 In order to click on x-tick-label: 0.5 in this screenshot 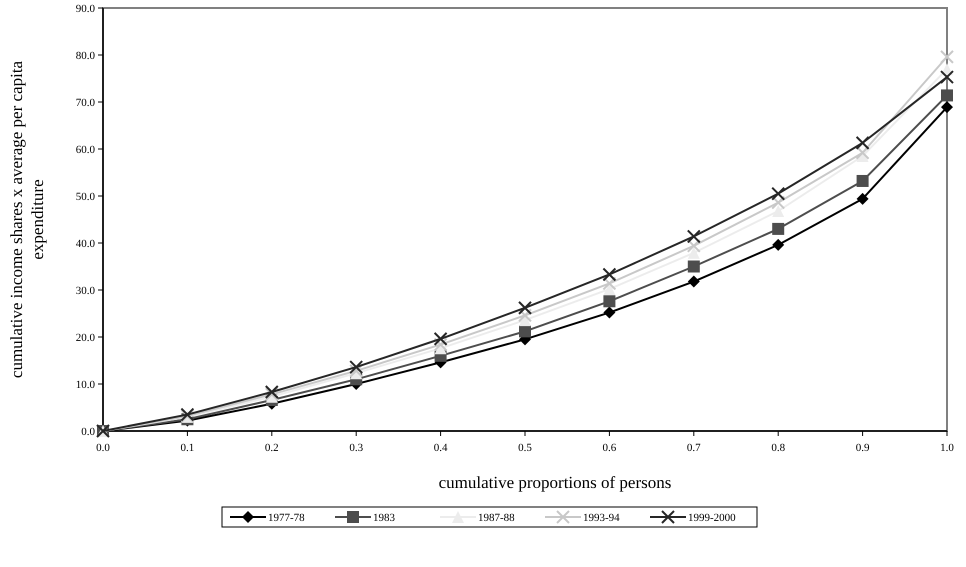, I will do `click(525, 448)`.